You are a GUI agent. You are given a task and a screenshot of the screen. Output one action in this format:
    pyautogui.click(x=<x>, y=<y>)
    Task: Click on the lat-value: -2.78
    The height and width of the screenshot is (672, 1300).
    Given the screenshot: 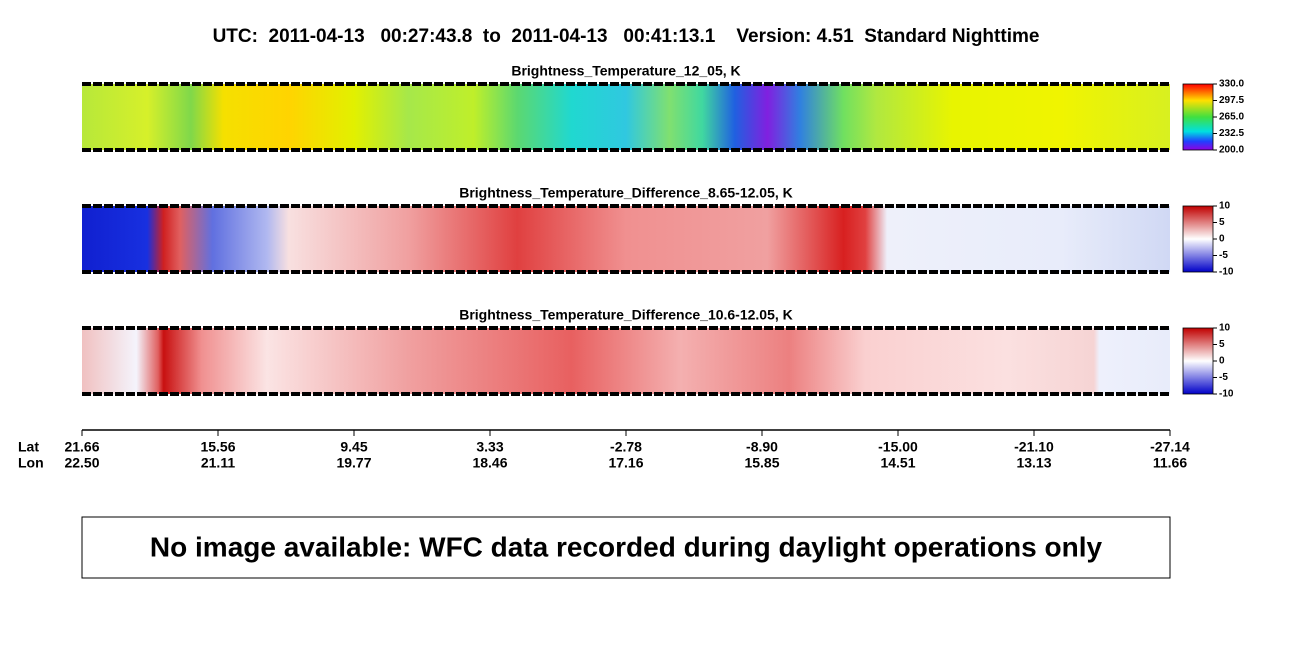 What is the action you would take?
    pyautogui.click(x=626, y=447)
    